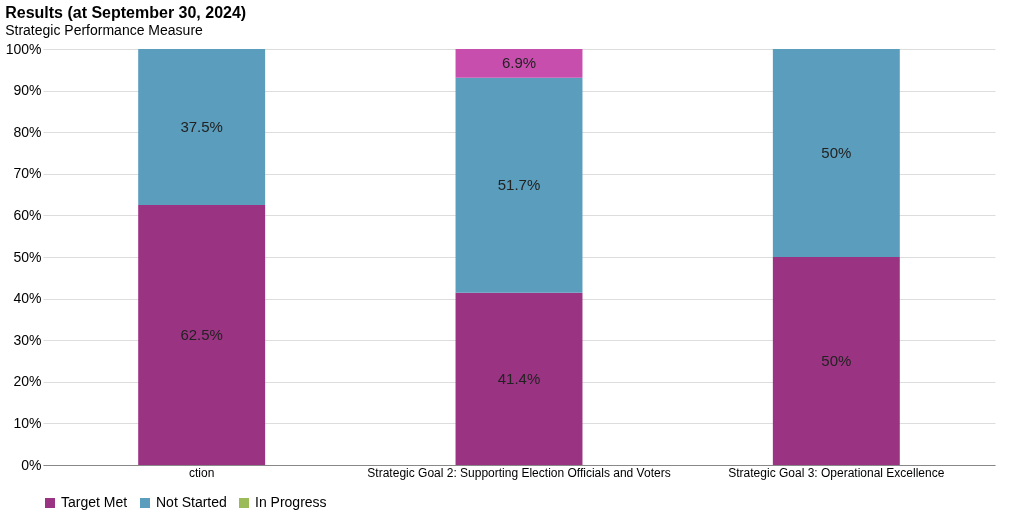  Describe the element at coordinates (104, 30) in the screenshot. I see `chart-subtitle: Strategic Performance Measure` at that location.